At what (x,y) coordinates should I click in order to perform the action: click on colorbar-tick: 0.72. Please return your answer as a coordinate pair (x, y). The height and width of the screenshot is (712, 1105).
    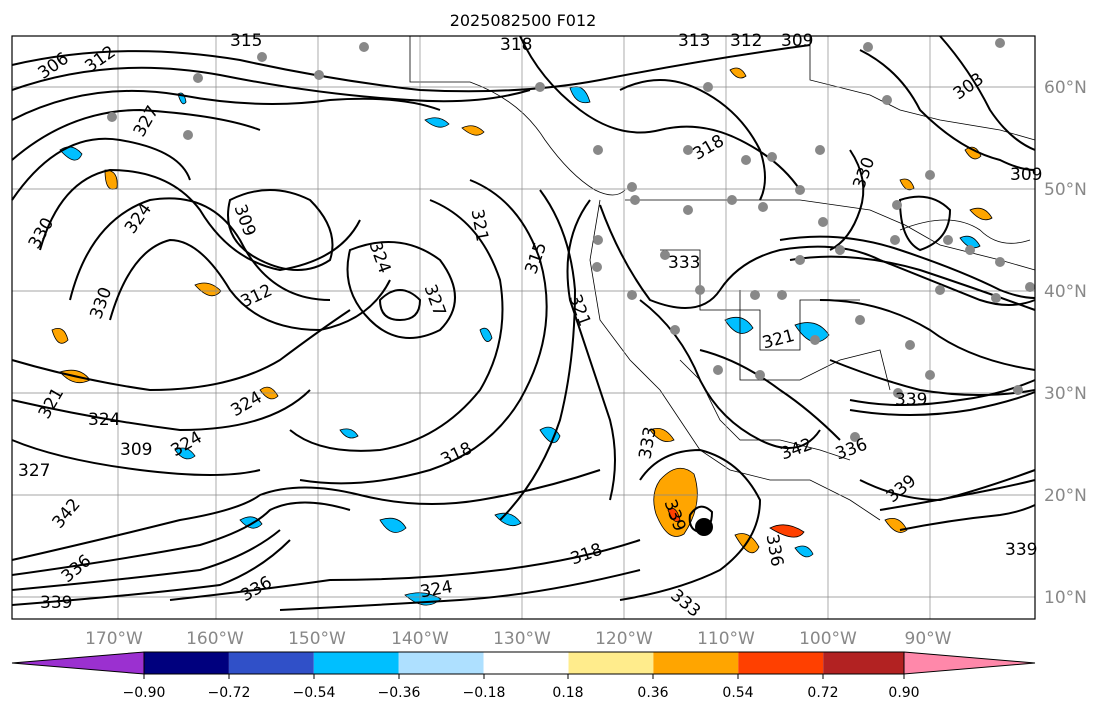
    Looking at the image, I should click on (822, 693).